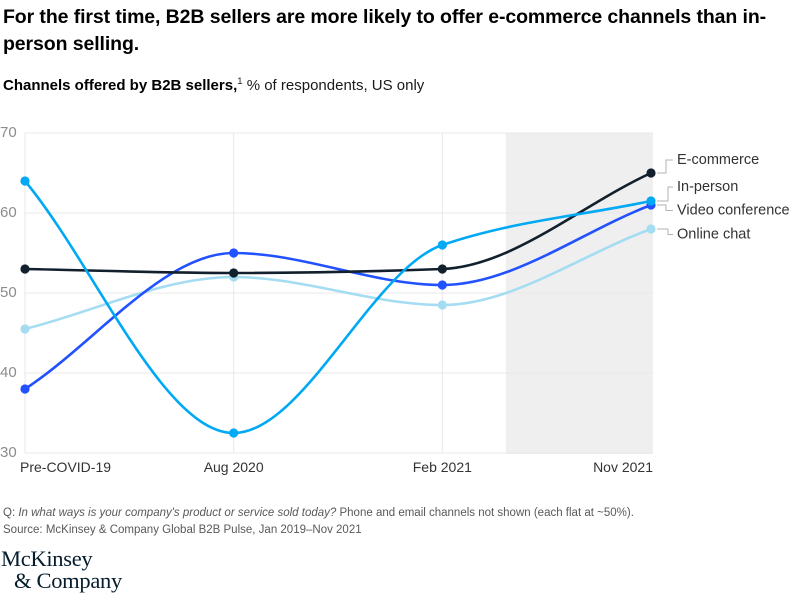  I want to click on logo-line-2: & Company, so click(68, 580).